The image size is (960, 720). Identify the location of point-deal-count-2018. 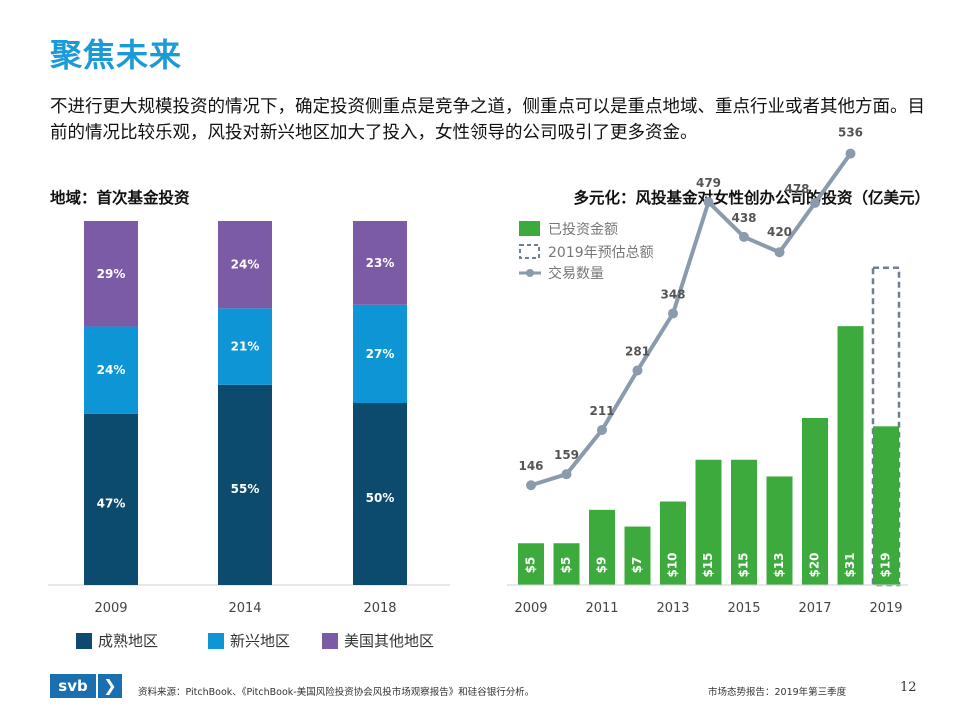
(850, 153).